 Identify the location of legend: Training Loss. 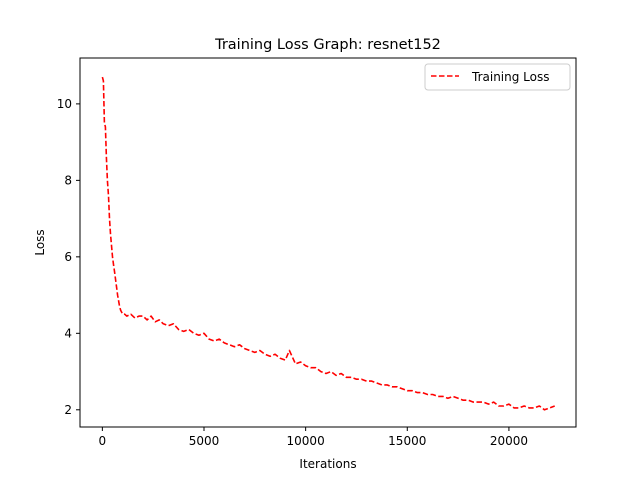
(497, 77).